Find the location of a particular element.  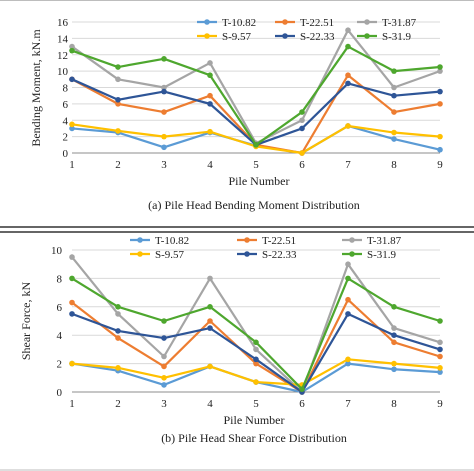

series-line is located at coordinates (256, 378).